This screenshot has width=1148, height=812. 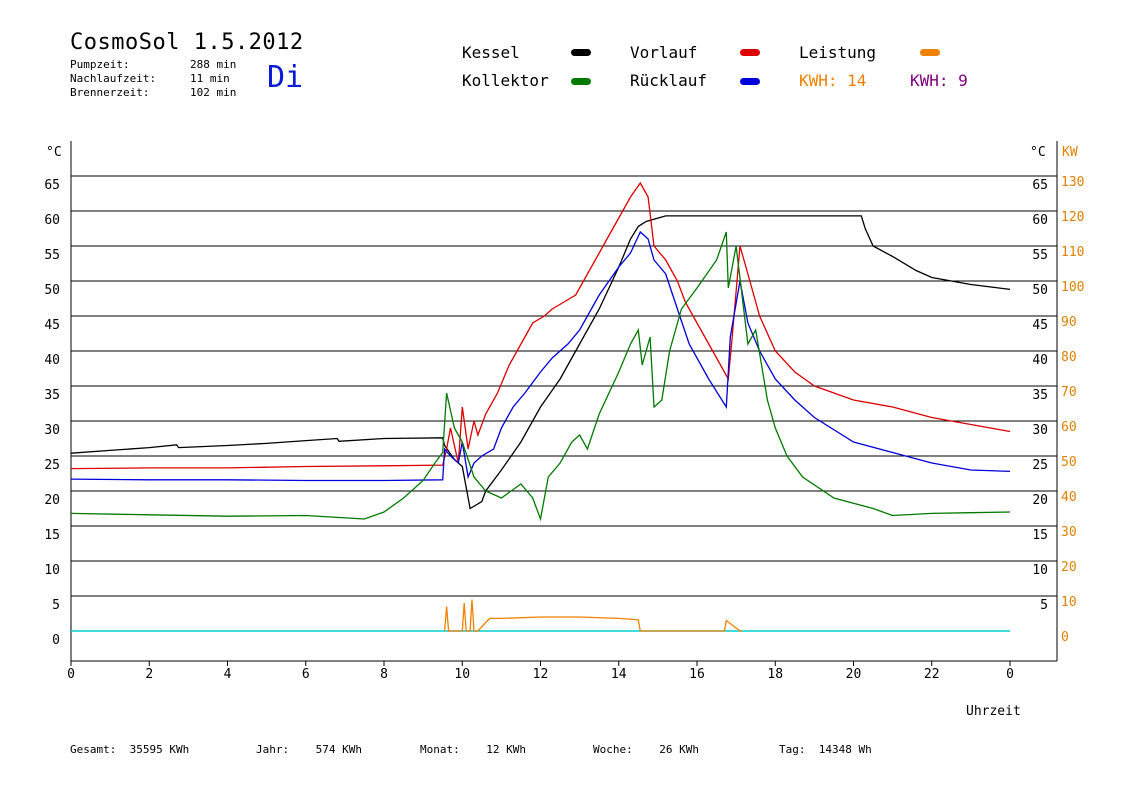 What do you see at coordinates (52, 500) in the screenshot?
I see `y-tick-left: 20` at bounding box center [52, 500].